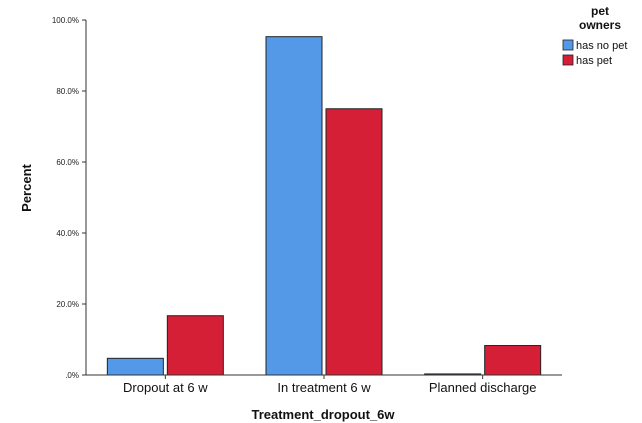 Image resolution: width=642 pixels, height=423 pixels. I want to click on y-tick-label: 80.0%, so click(67, 91).